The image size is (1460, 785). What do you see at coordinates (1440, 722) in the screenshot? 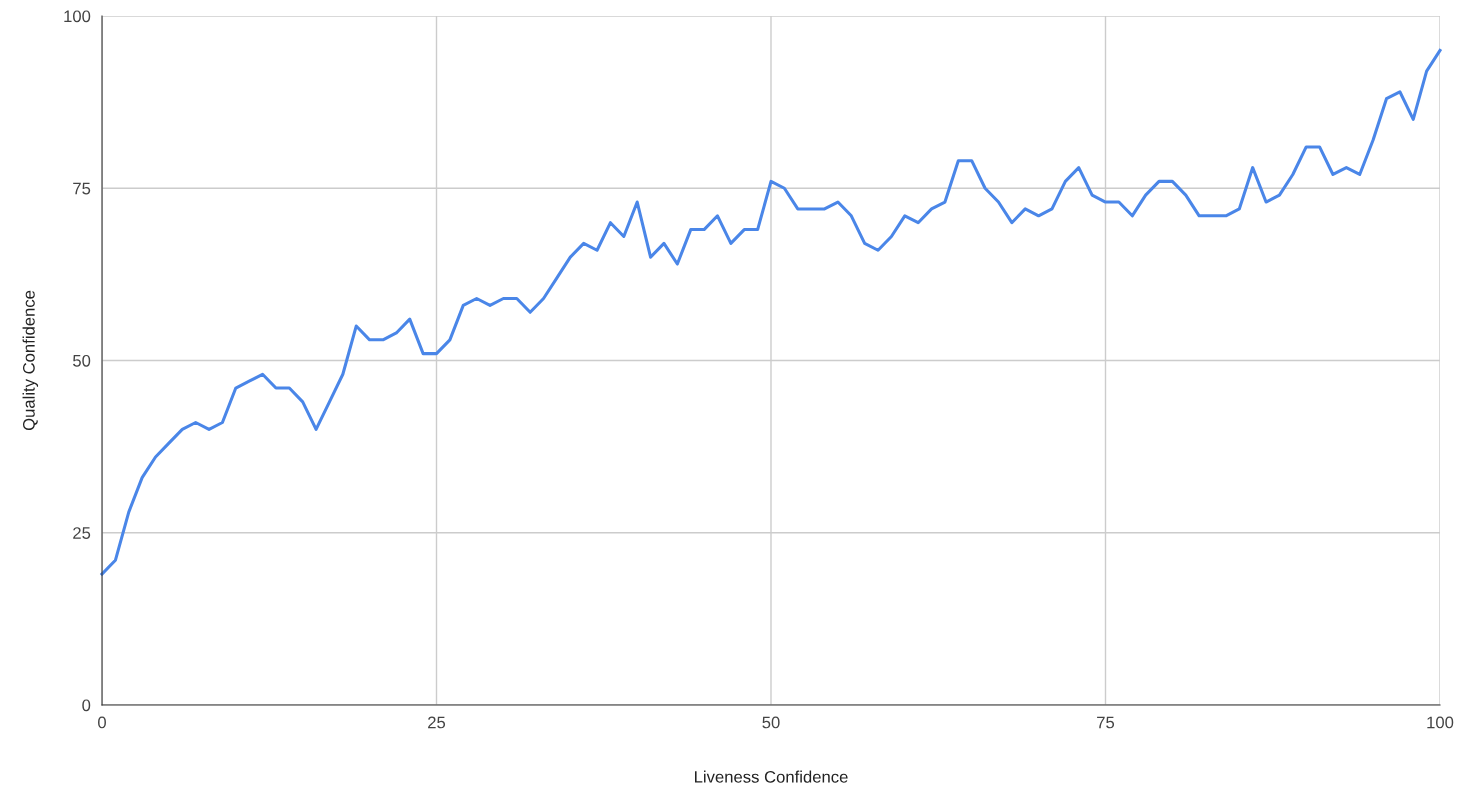
I see `x-tick-label: 100` at bounding box center [1440, 722].